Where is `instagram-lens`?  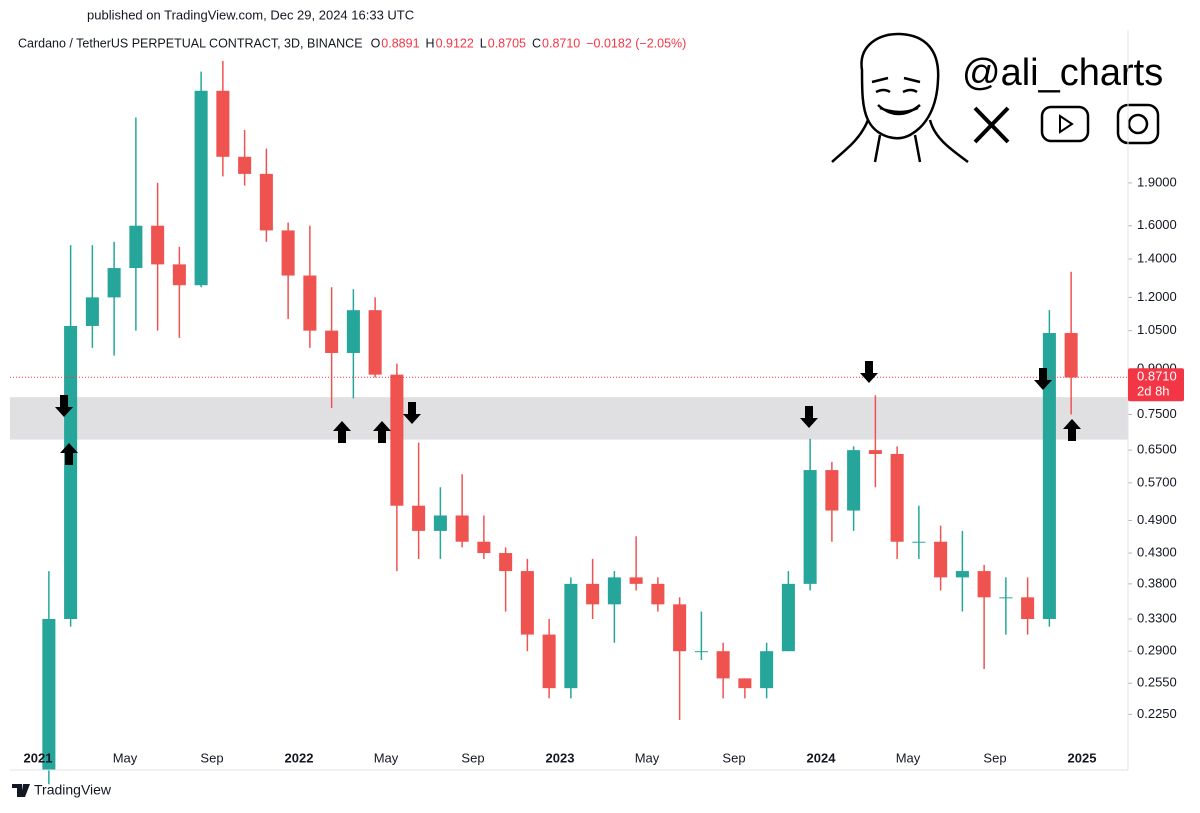 instagram-lens is located at coordinates (1138, 124).